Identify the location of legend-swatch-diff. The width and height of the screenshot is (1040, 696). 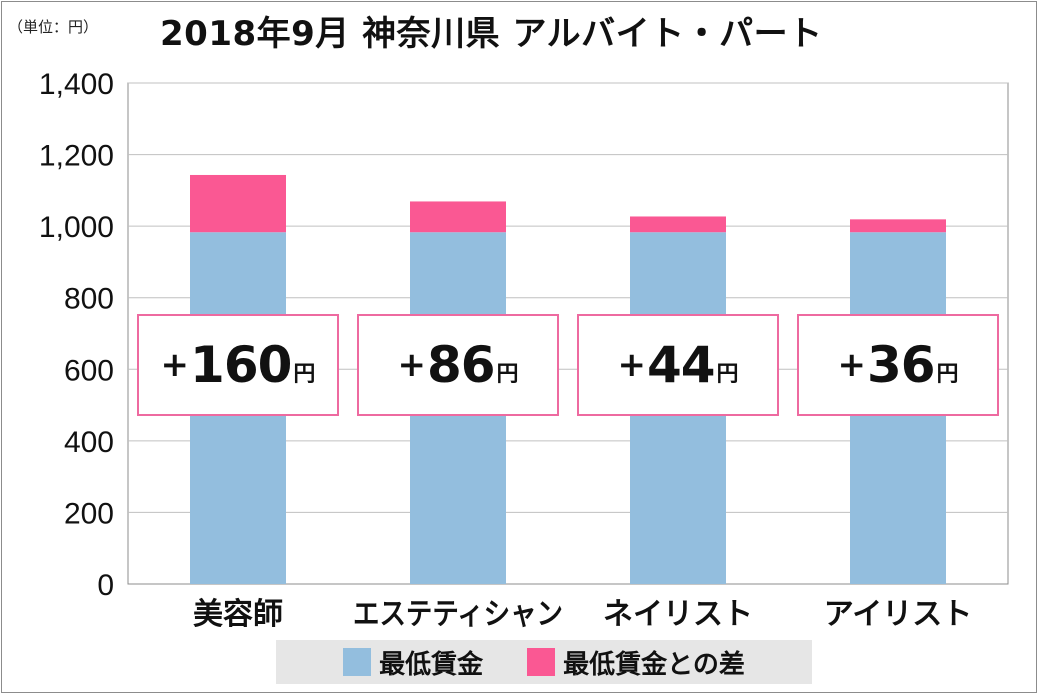
(541, 662).